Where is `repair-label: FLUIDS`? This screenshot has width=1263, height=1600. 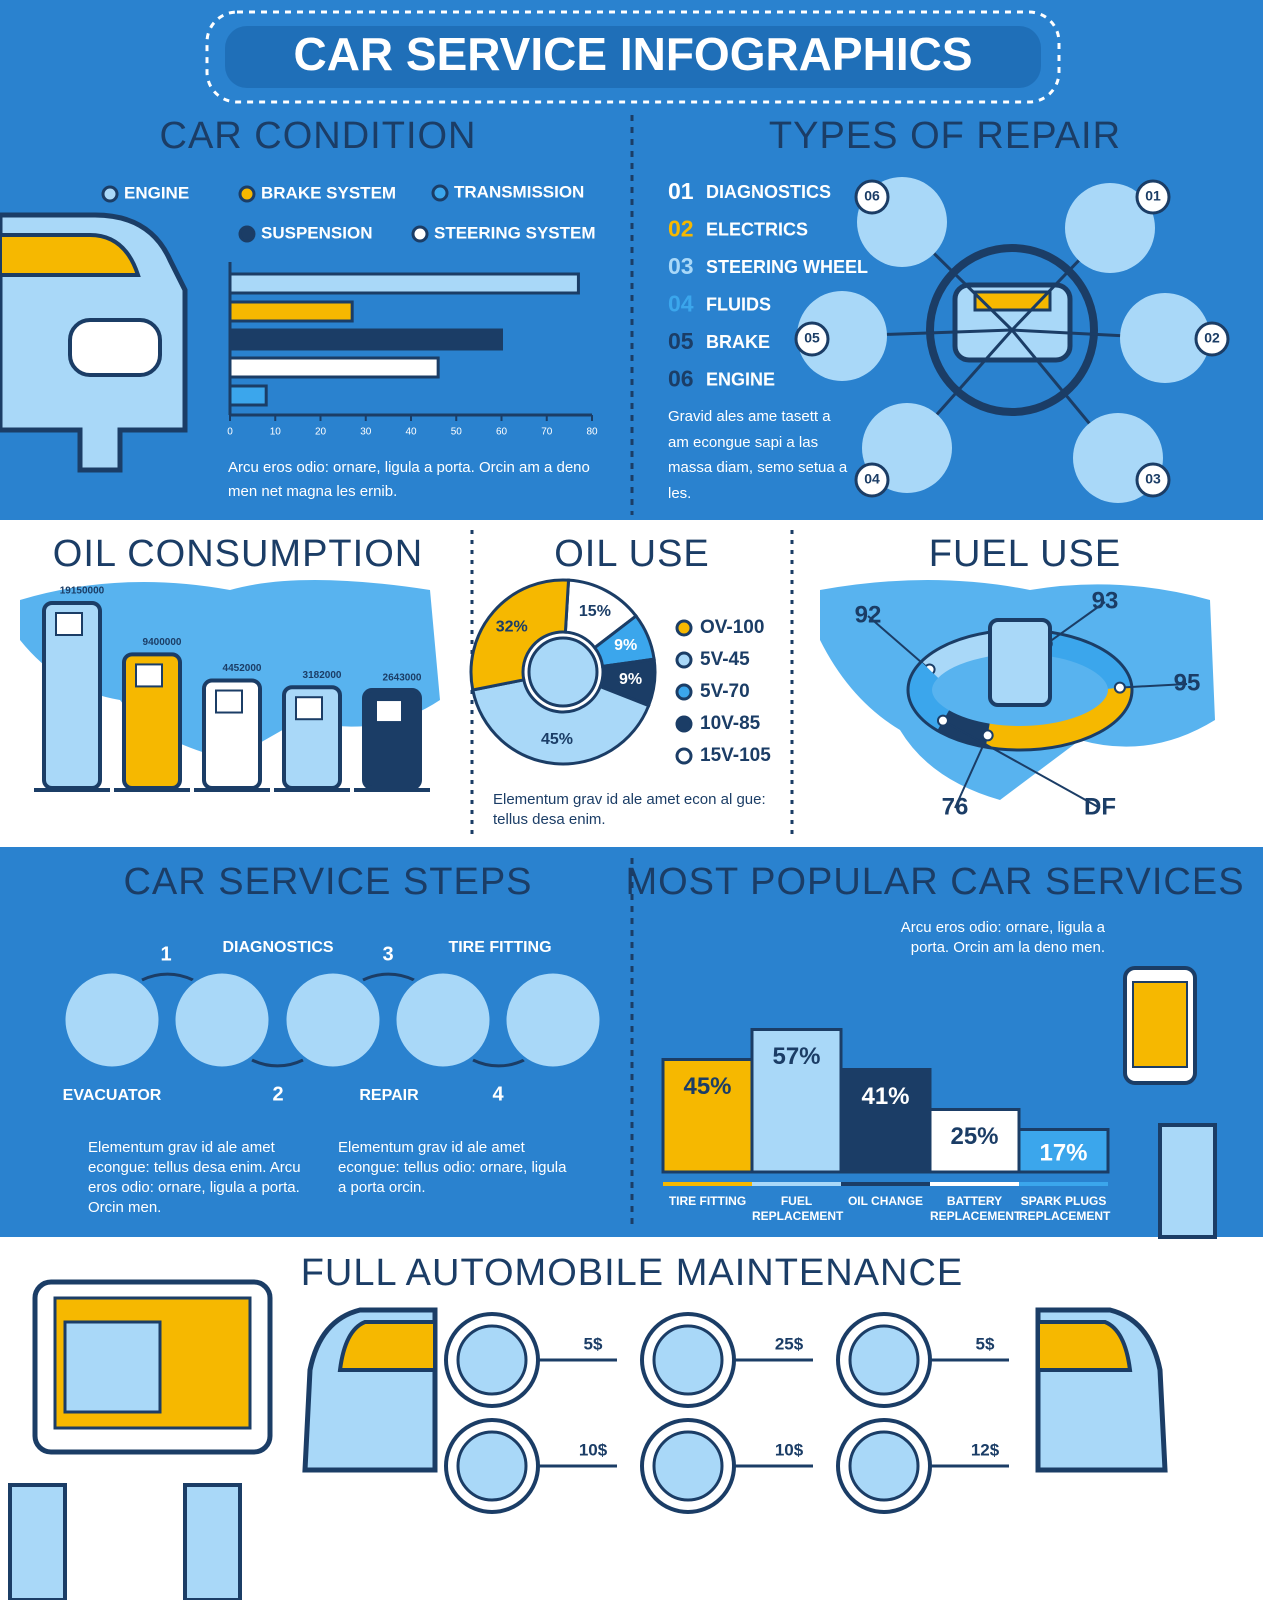
repair-label: FLUIDS is located at coordinates (738, 304).